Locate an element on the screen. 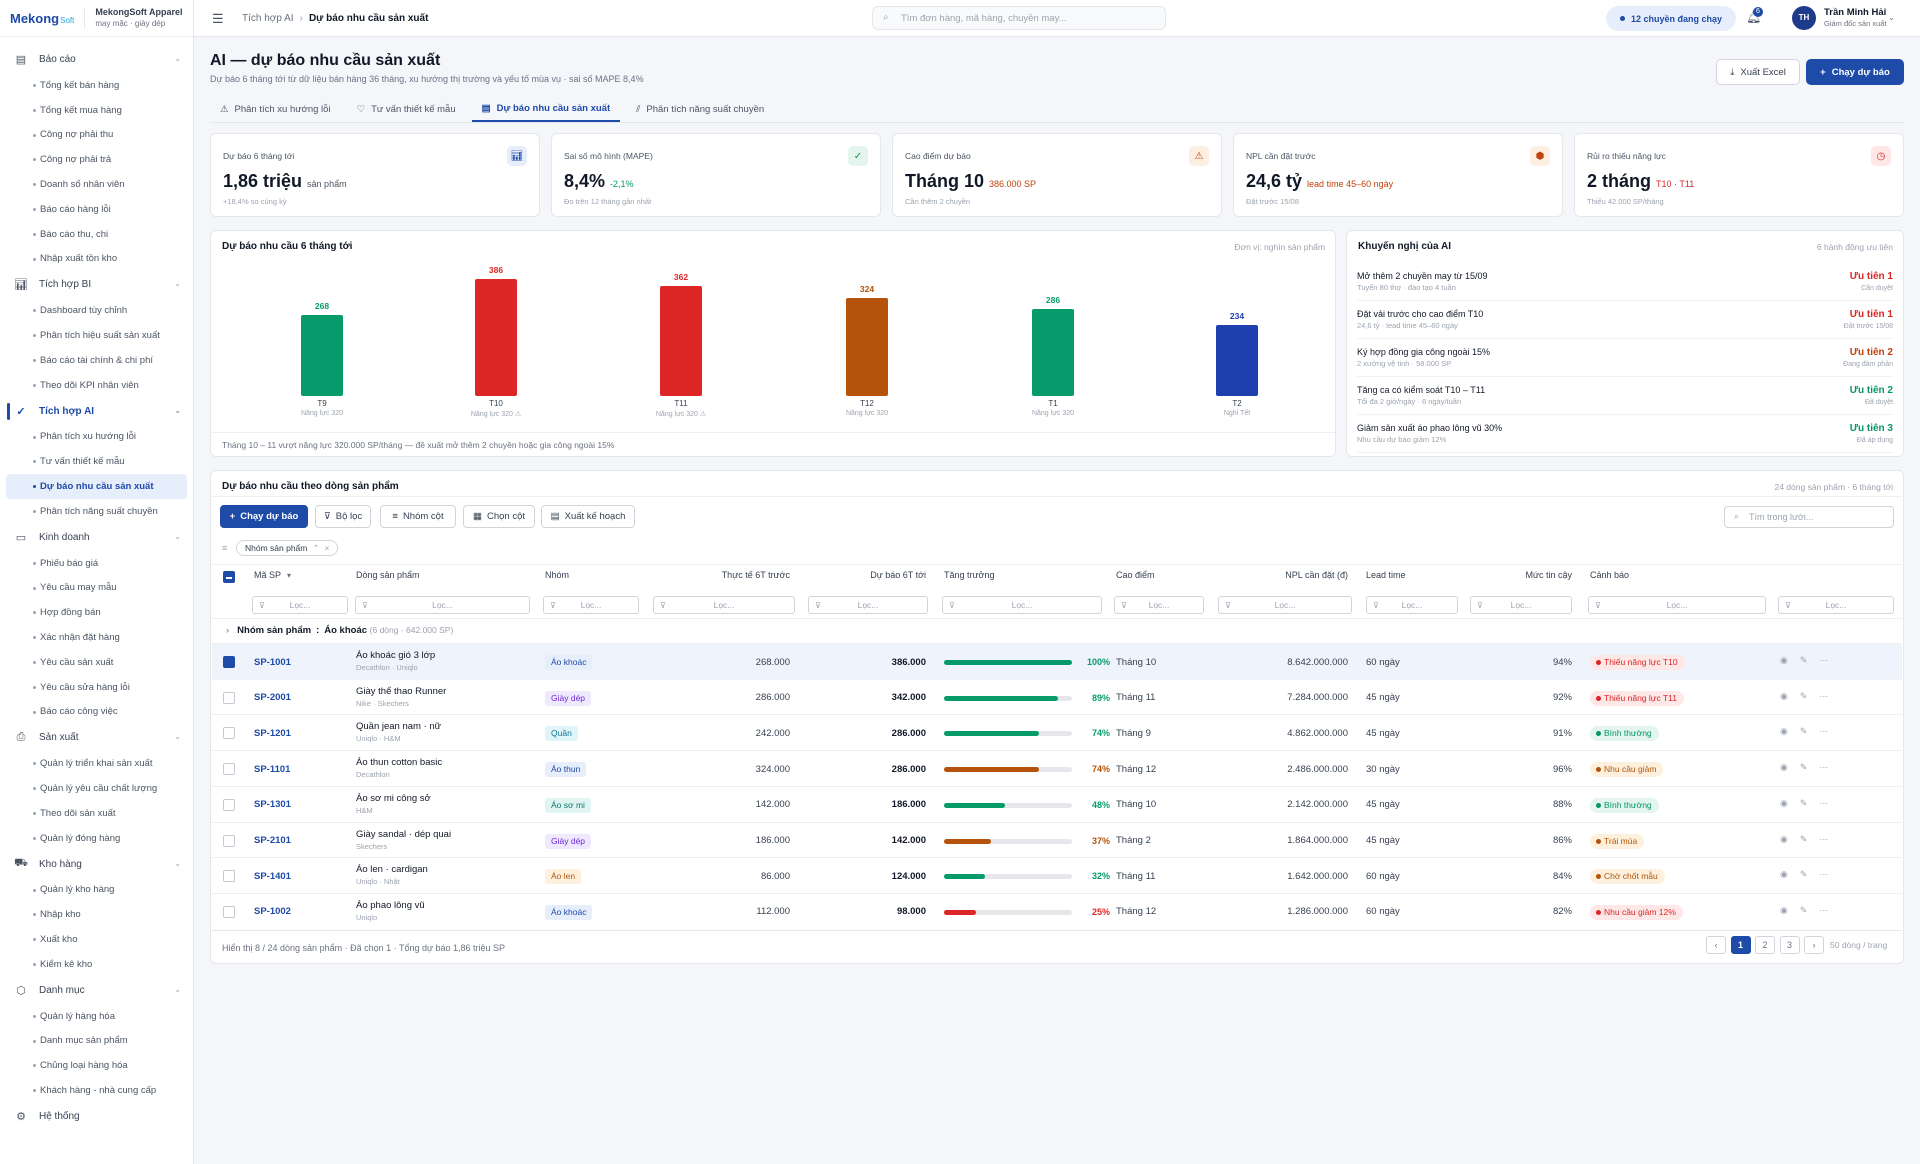 This screenshot has height=1164, width=1920. column-header: Lead time is located at coordinates (1386, 575).